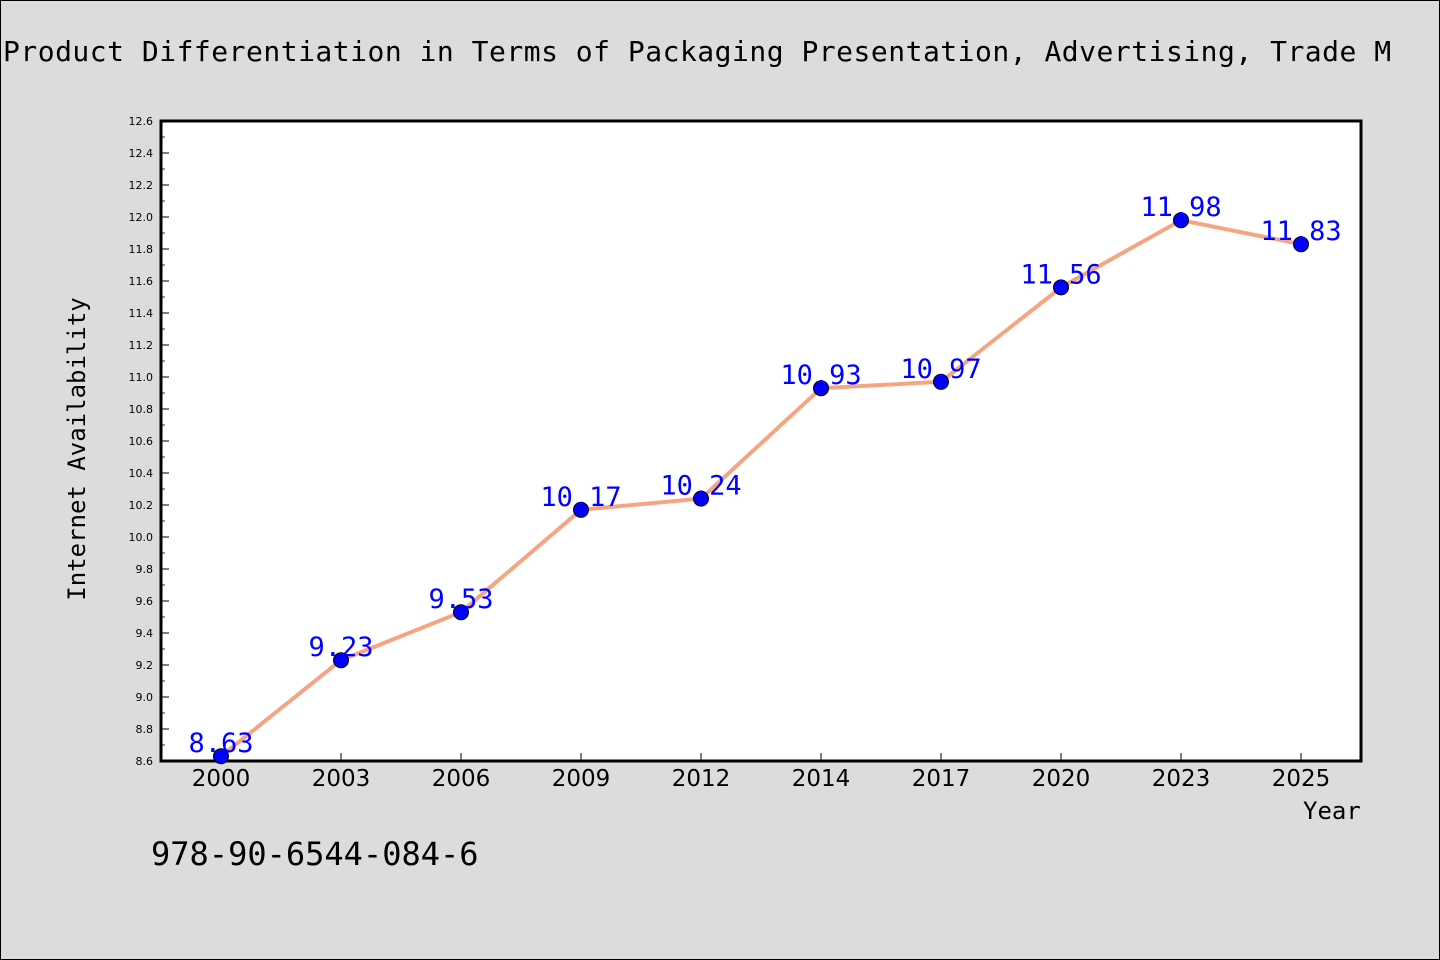 The height and width of the screenshot is (960, 1440). I want to click on y-axis-label: Internet Availability, so click(77, 449).